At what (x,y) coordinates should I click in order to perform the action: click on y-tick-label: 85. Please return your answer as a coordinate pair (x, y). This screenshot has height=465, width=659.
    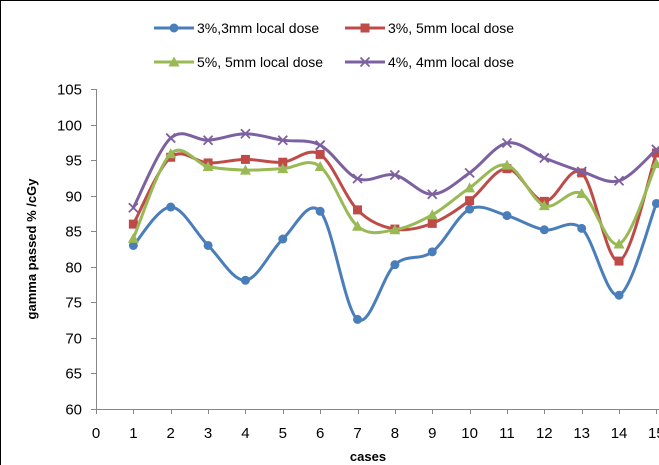
    Looking at the image, I should click on (73, 232).